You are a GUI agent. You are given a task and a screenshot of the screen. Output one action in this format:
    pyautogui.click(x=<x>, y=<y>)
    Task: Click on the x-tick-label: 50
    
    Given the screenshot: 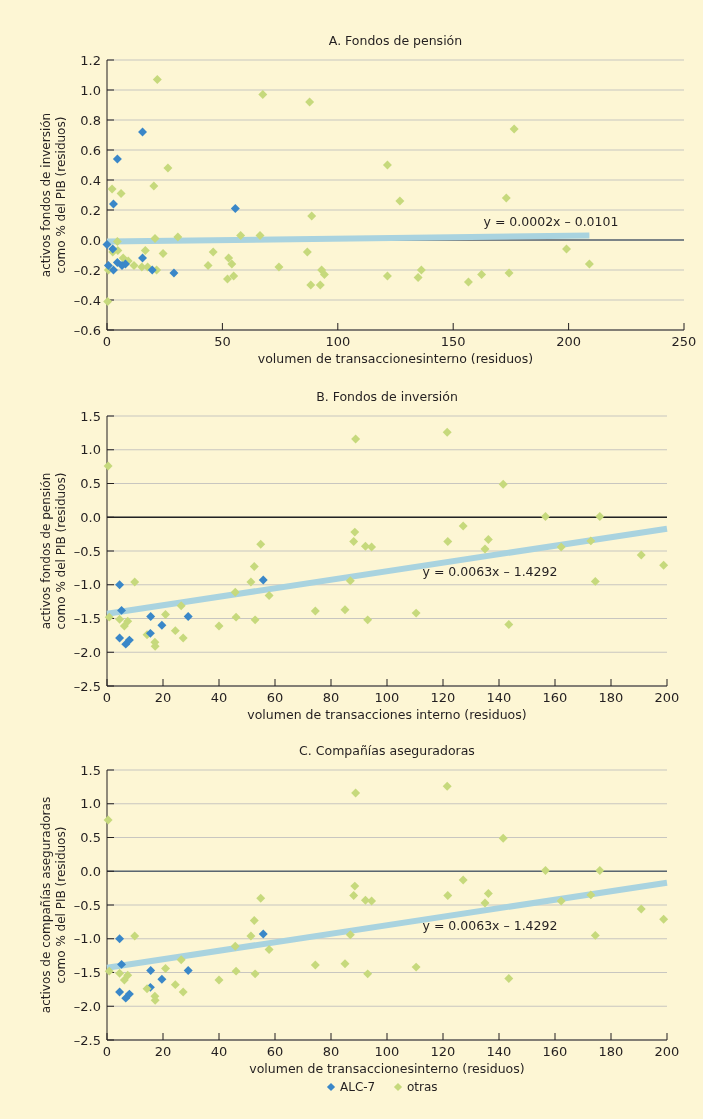 What is the action you would take?
    pyautogui.click(x=222, y=341)
    